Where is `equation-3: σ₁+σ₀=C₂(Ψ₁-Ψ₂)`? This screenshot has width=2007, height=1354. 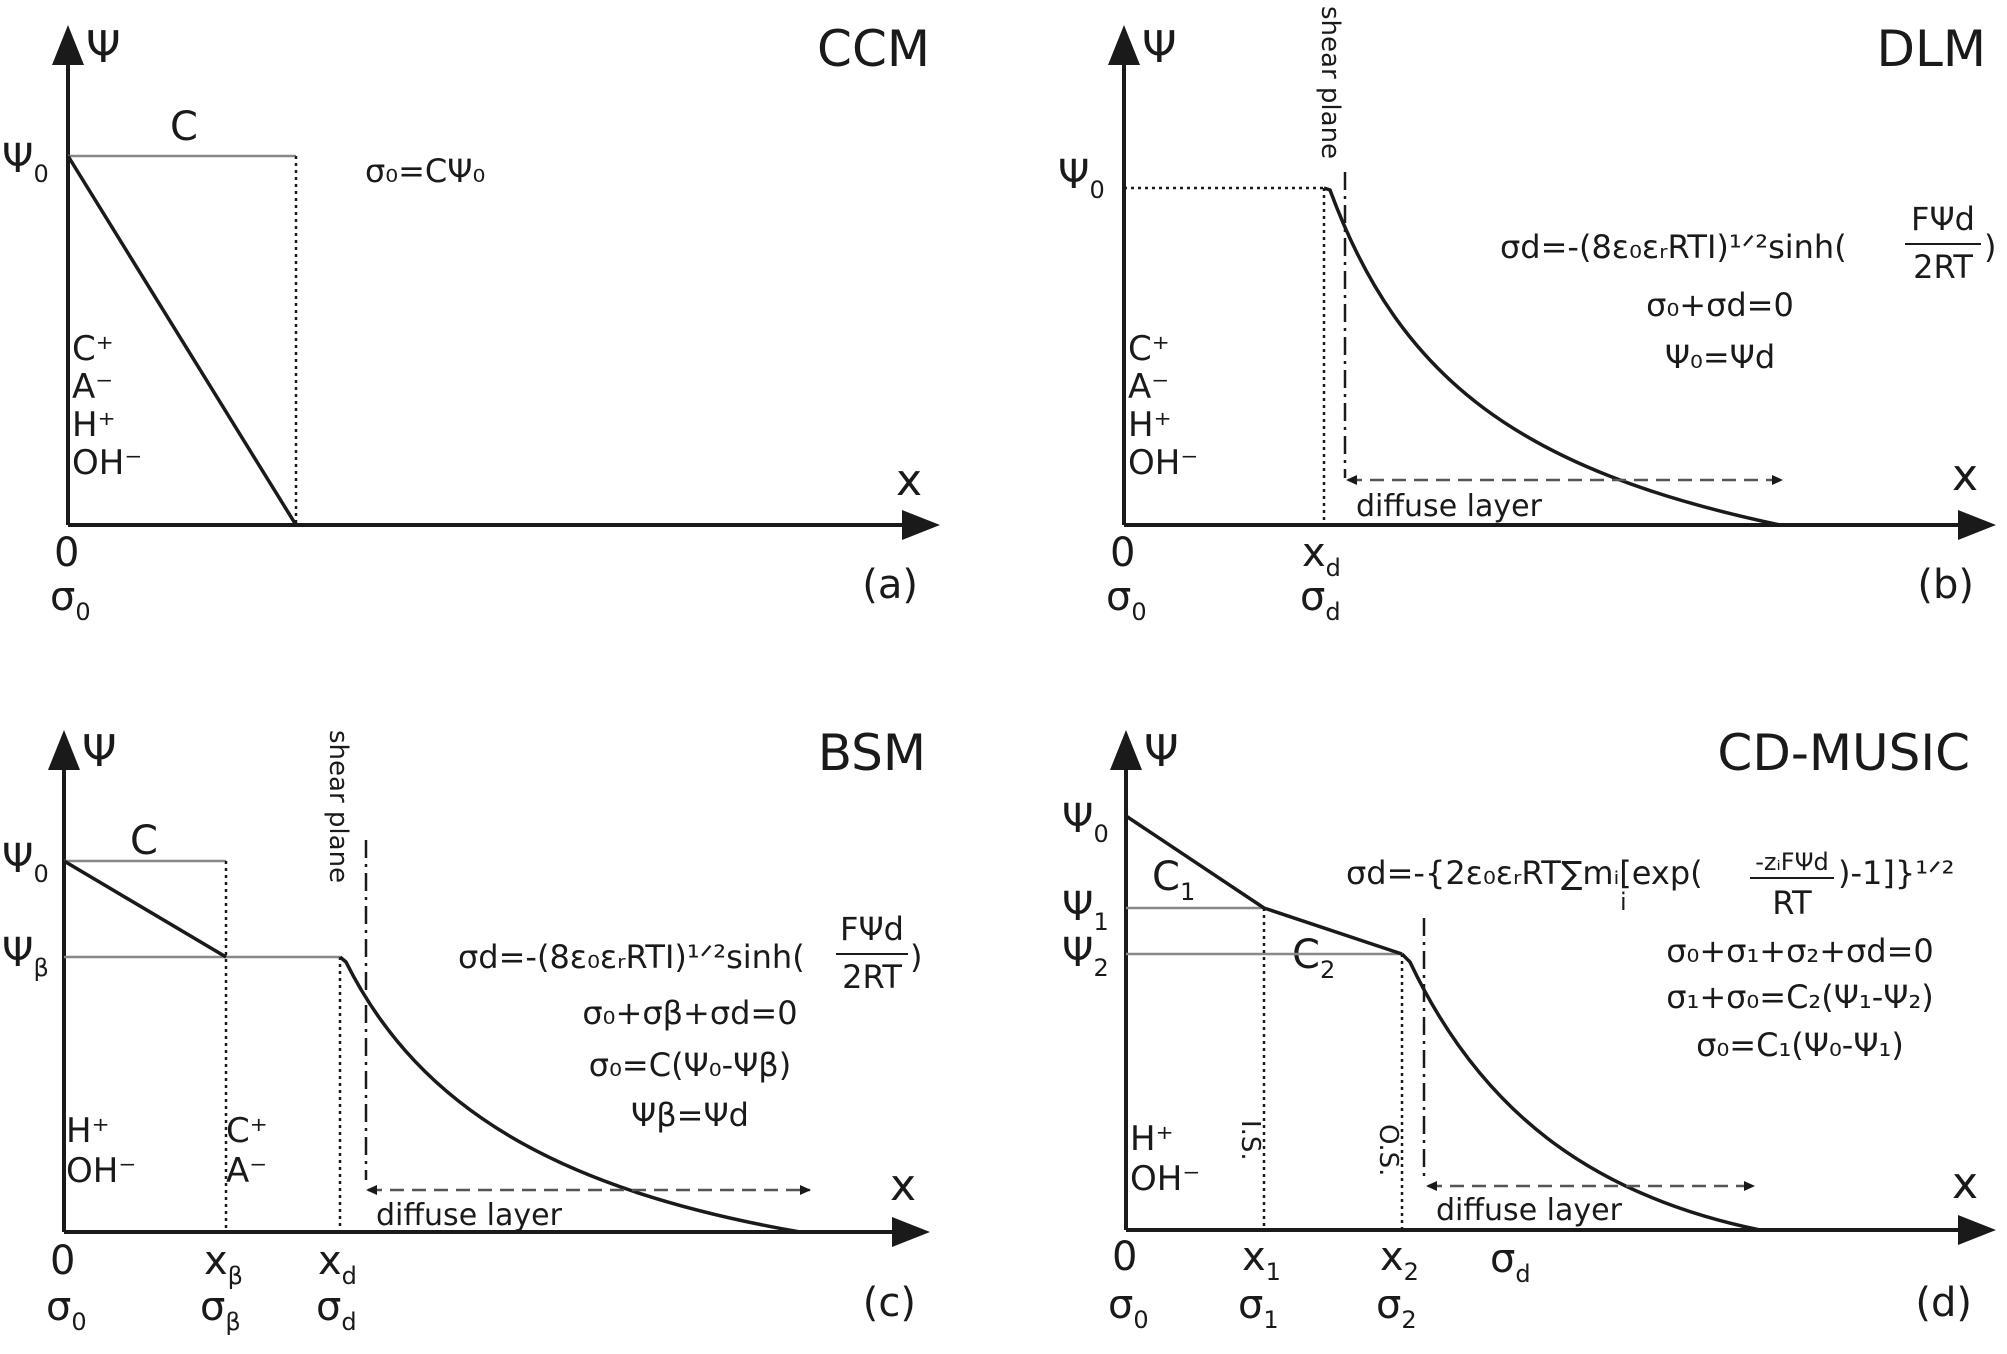
equation-3: σ₁+σ₀=C₂(Ψ₁-Ψ₂) is located at coordinates (1800, 997).